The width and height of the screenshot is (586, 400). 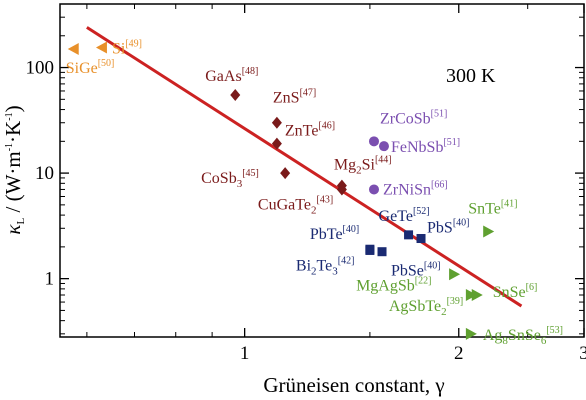 What do you see at coordinates (373, 141) in the screenshot?
I see `data-point-zrcosb` at bounding box center [373, 141].